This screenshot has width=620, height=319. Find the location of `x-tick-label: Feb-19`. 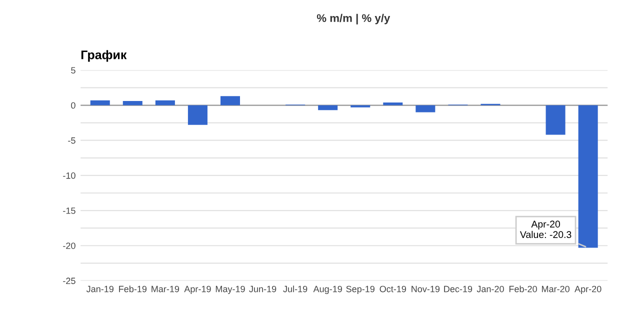

x-tick-label: Feb-19 is located at coordinates (133, 289).